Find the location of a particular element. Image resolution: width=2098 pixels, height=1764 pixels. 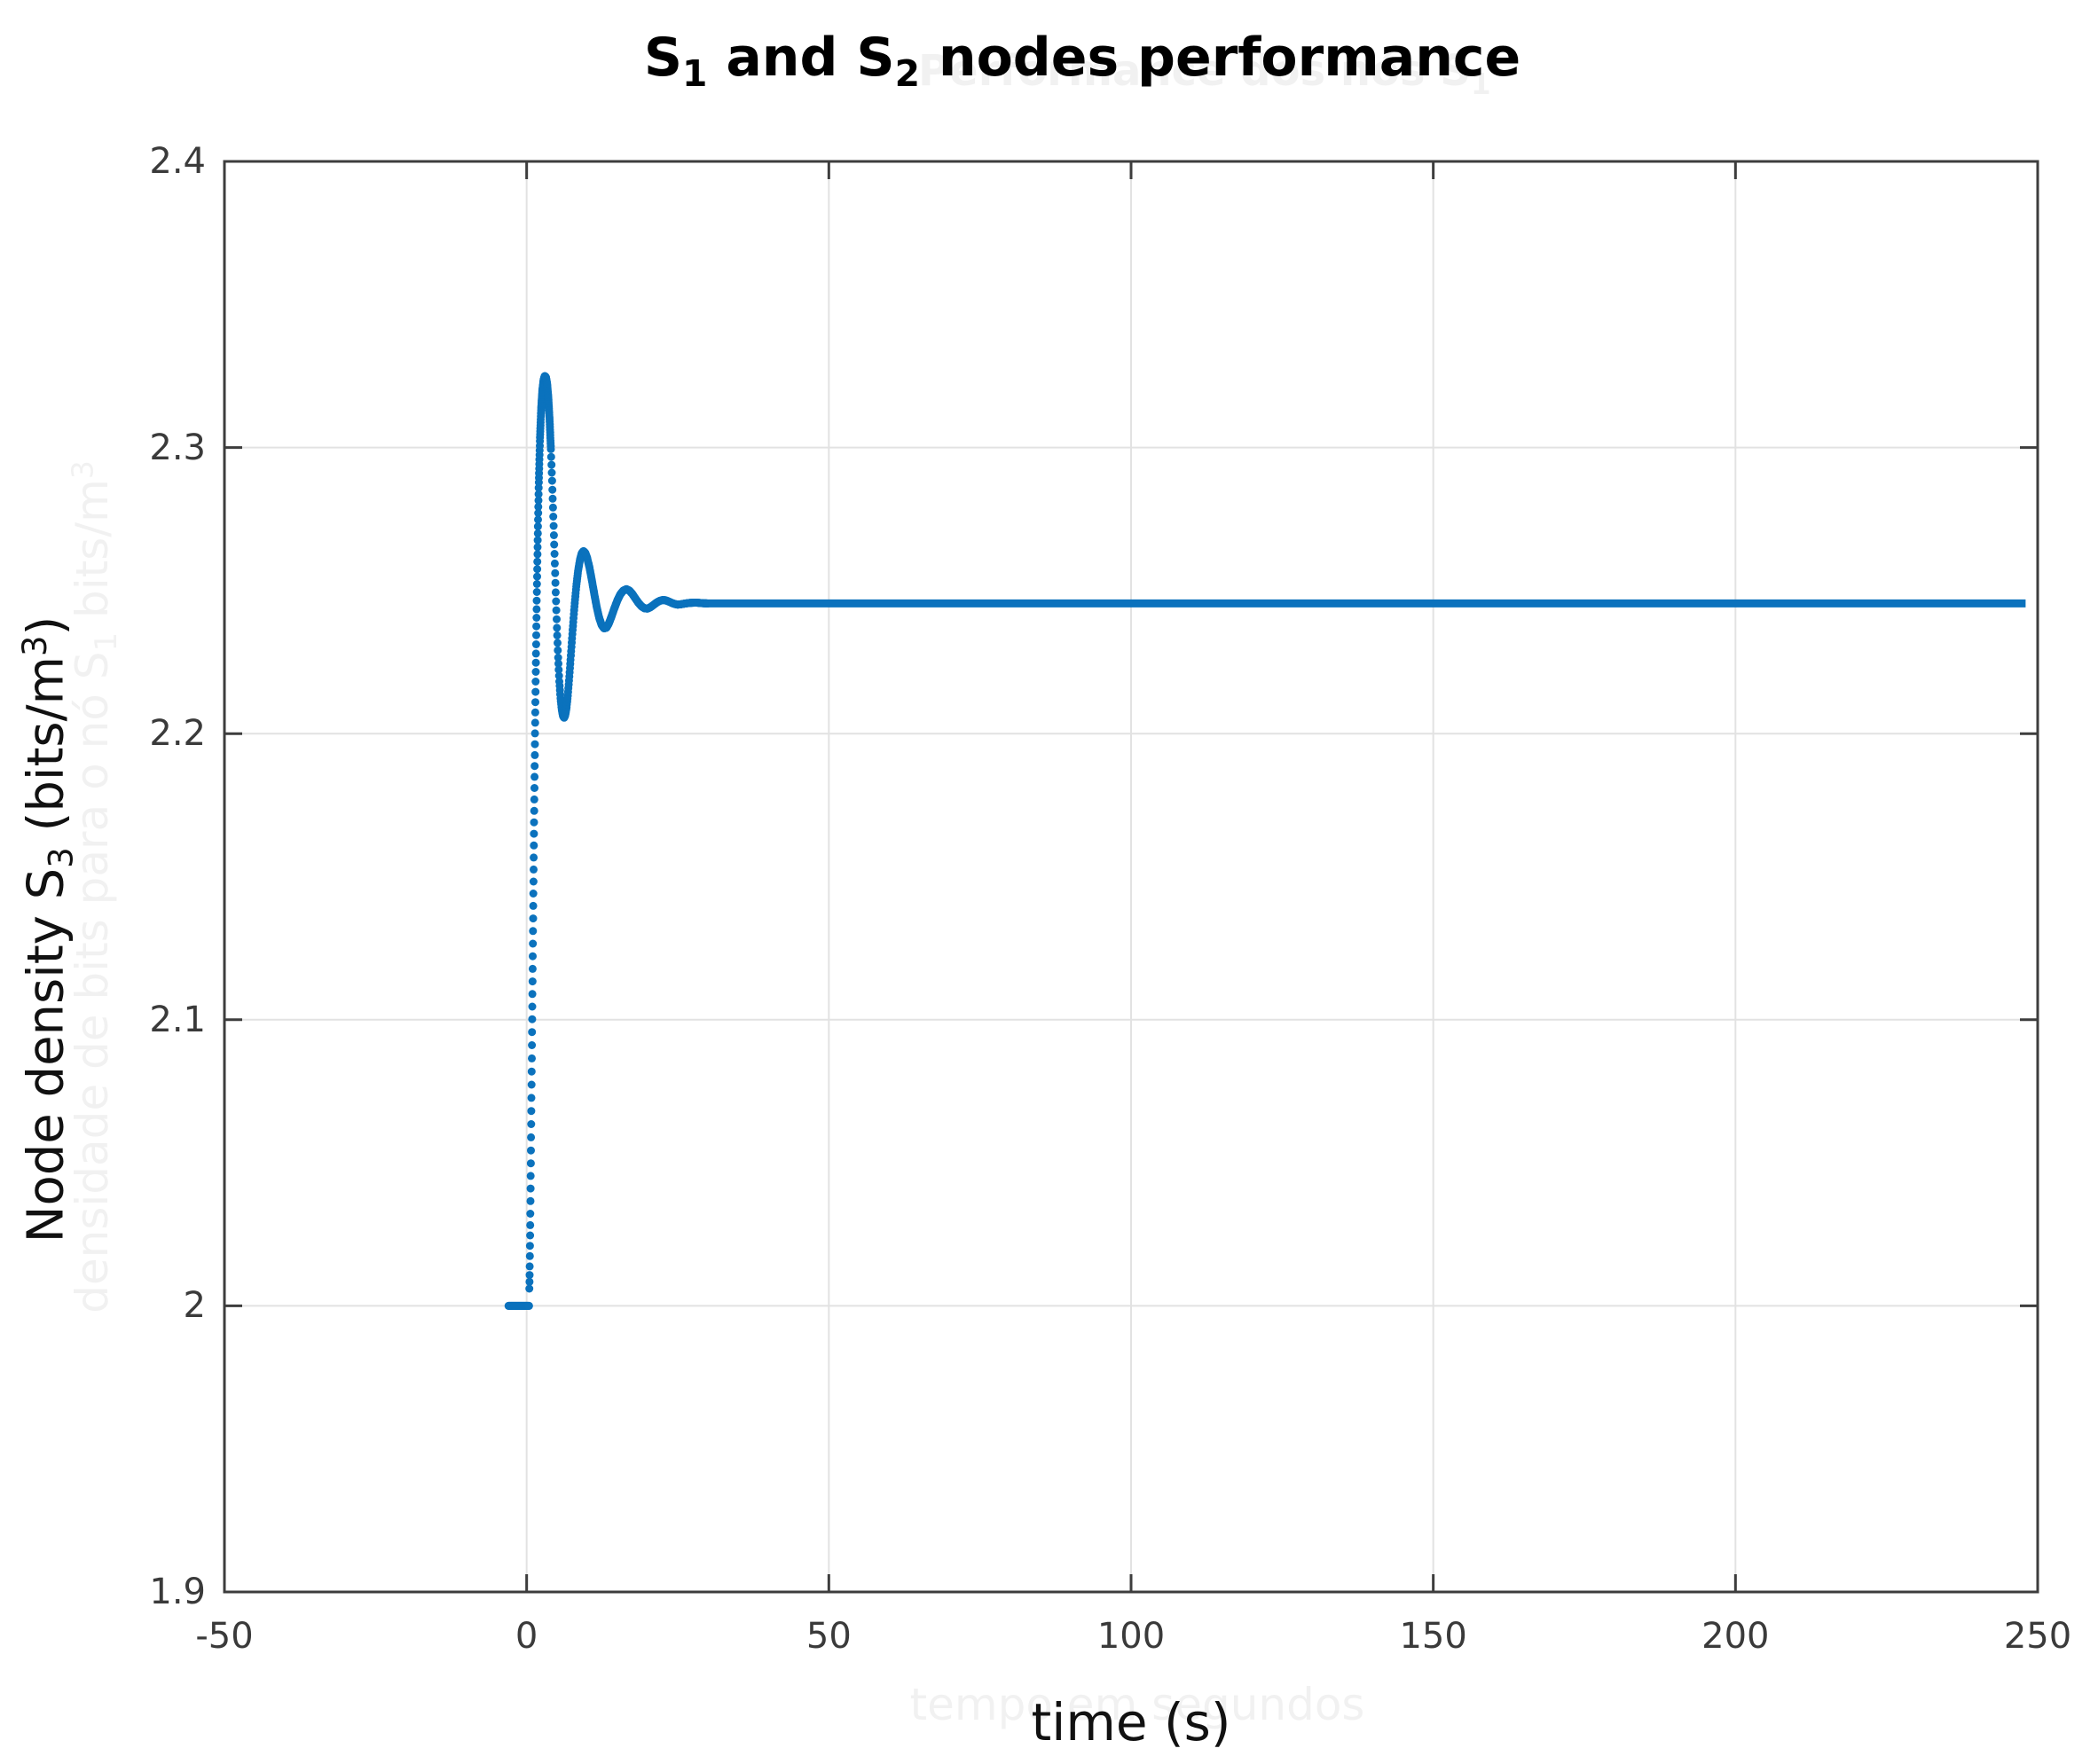

ylabel-superscript: 3 is located at coordinates (35, 645).